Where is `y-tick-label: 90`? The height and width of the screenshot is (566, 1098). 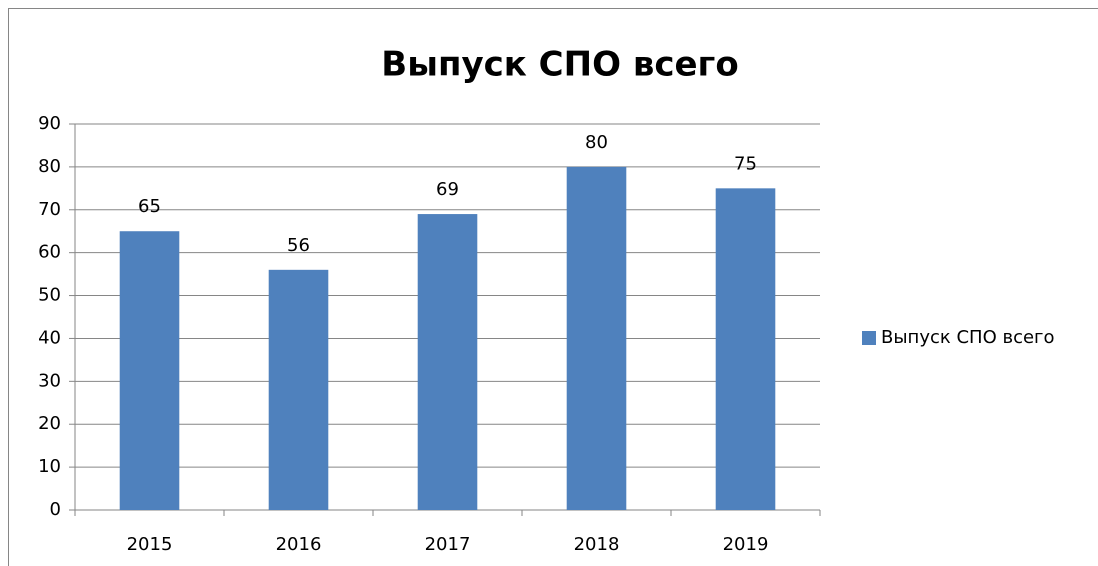 y-tick-label: 90 is located at coordinates (49, 123).